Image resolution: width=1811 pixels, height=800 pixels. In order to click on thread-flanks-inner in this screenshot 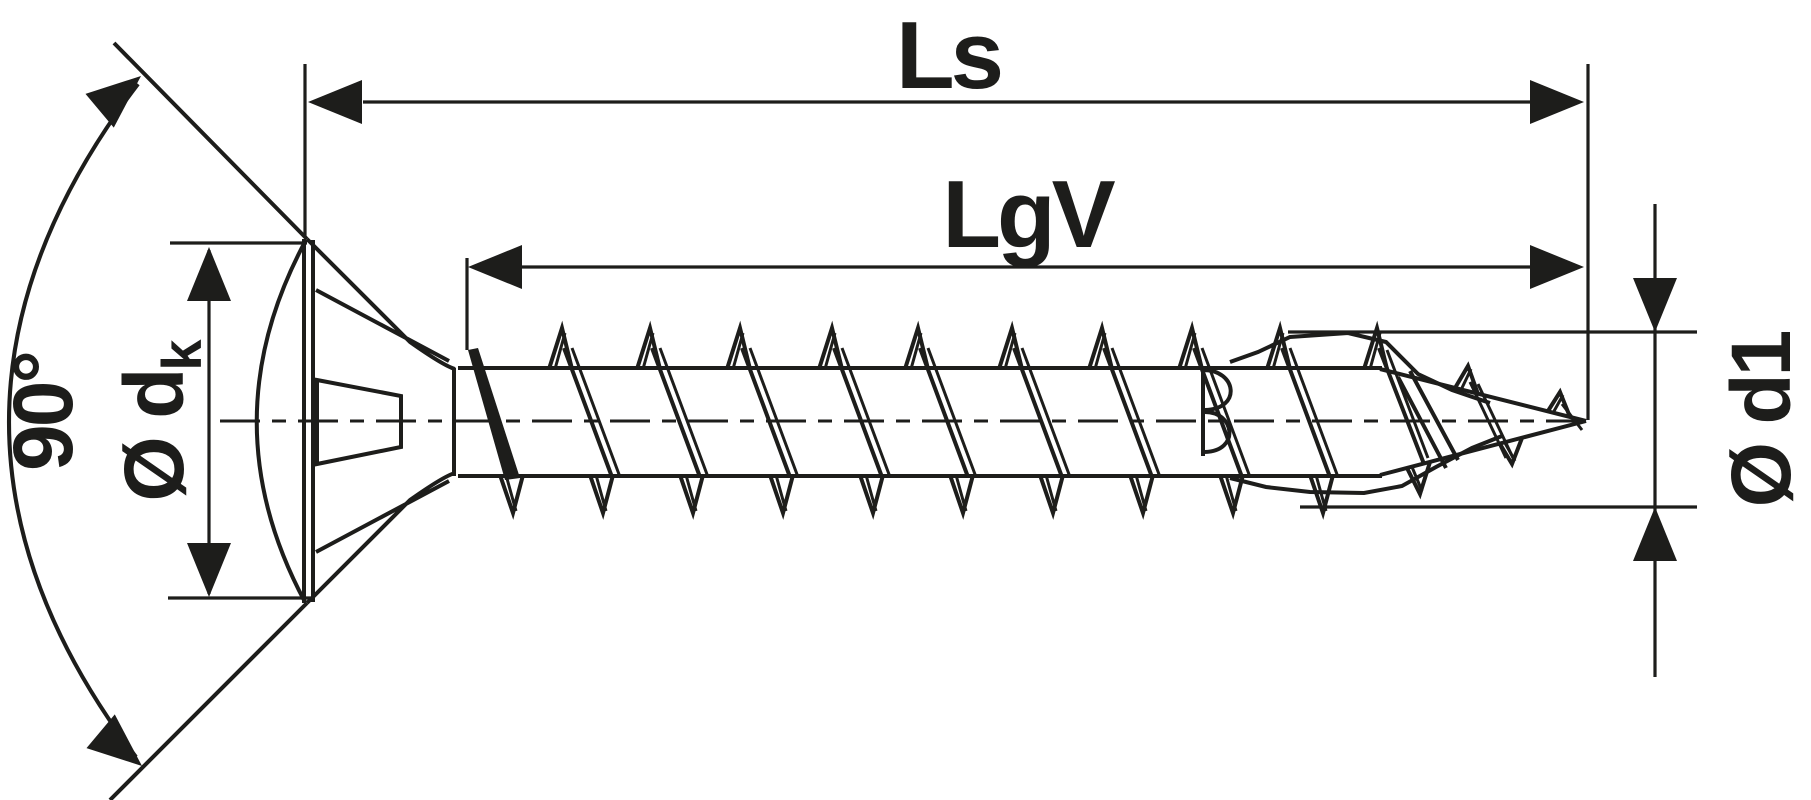, I will do `click(1000, 412)`.